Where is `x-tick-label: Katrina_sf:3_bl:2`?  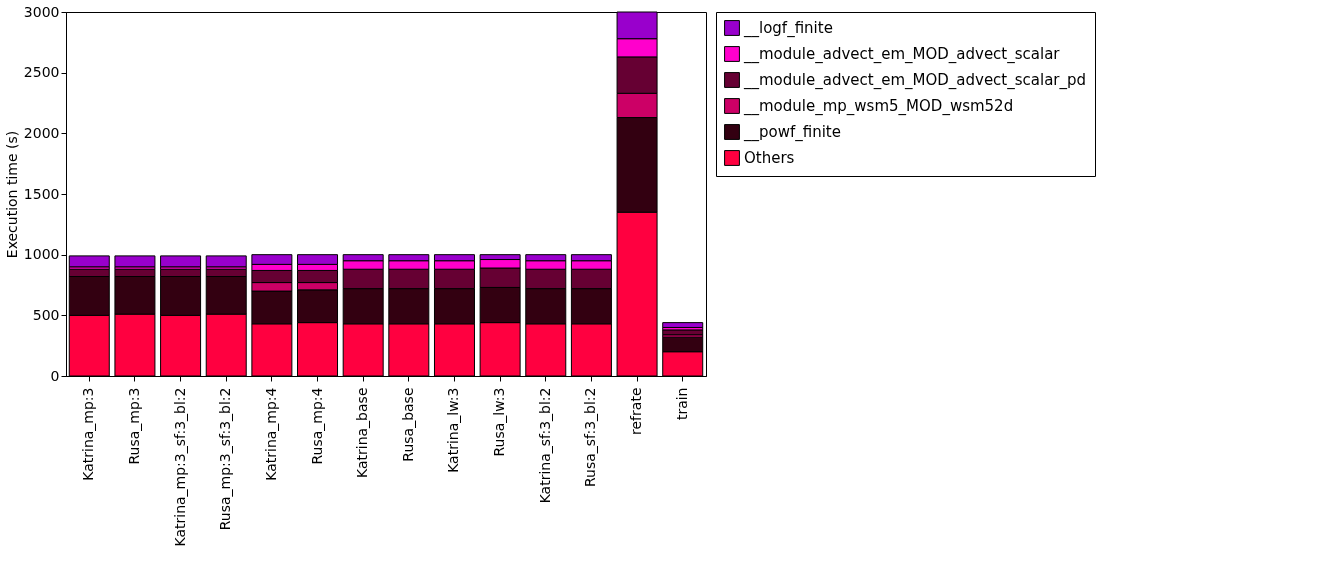
x-tick-label: Katrina_sf:3_bl:2 is located at coordinates (544, 445).